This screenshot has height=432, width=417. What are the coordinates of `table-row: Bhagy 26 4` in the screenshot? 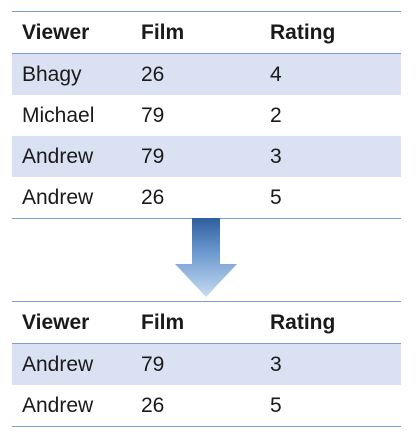 It's located at (206, 74).